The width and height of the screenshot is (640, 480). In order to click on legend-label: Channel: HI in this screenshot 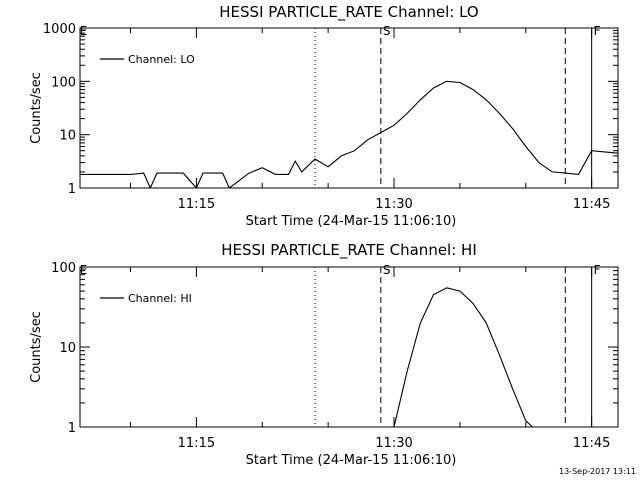, I will do `click(160, 298)`.